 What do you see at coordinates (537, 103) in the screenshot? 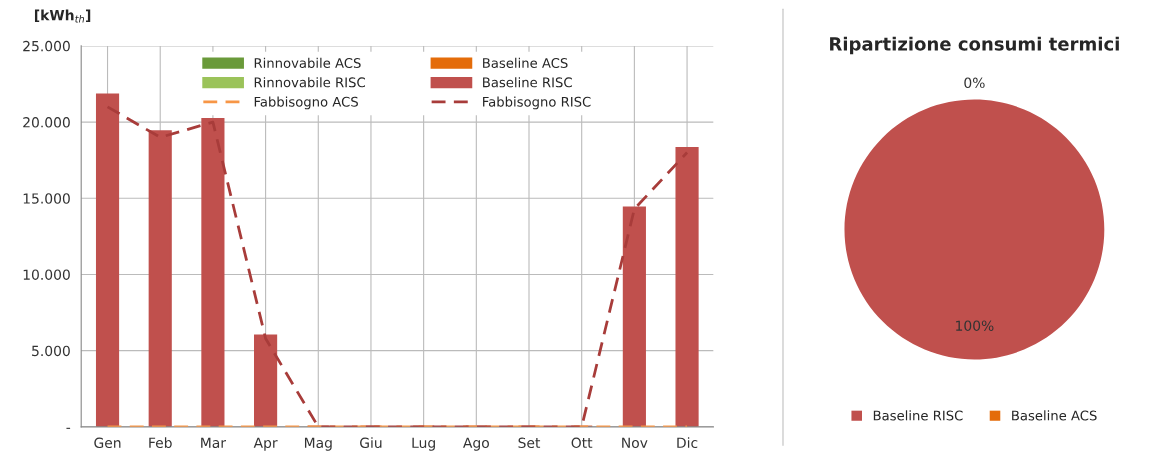
I see `legend-label: Fabbisogno RISC` at bounding box center [537, 103].